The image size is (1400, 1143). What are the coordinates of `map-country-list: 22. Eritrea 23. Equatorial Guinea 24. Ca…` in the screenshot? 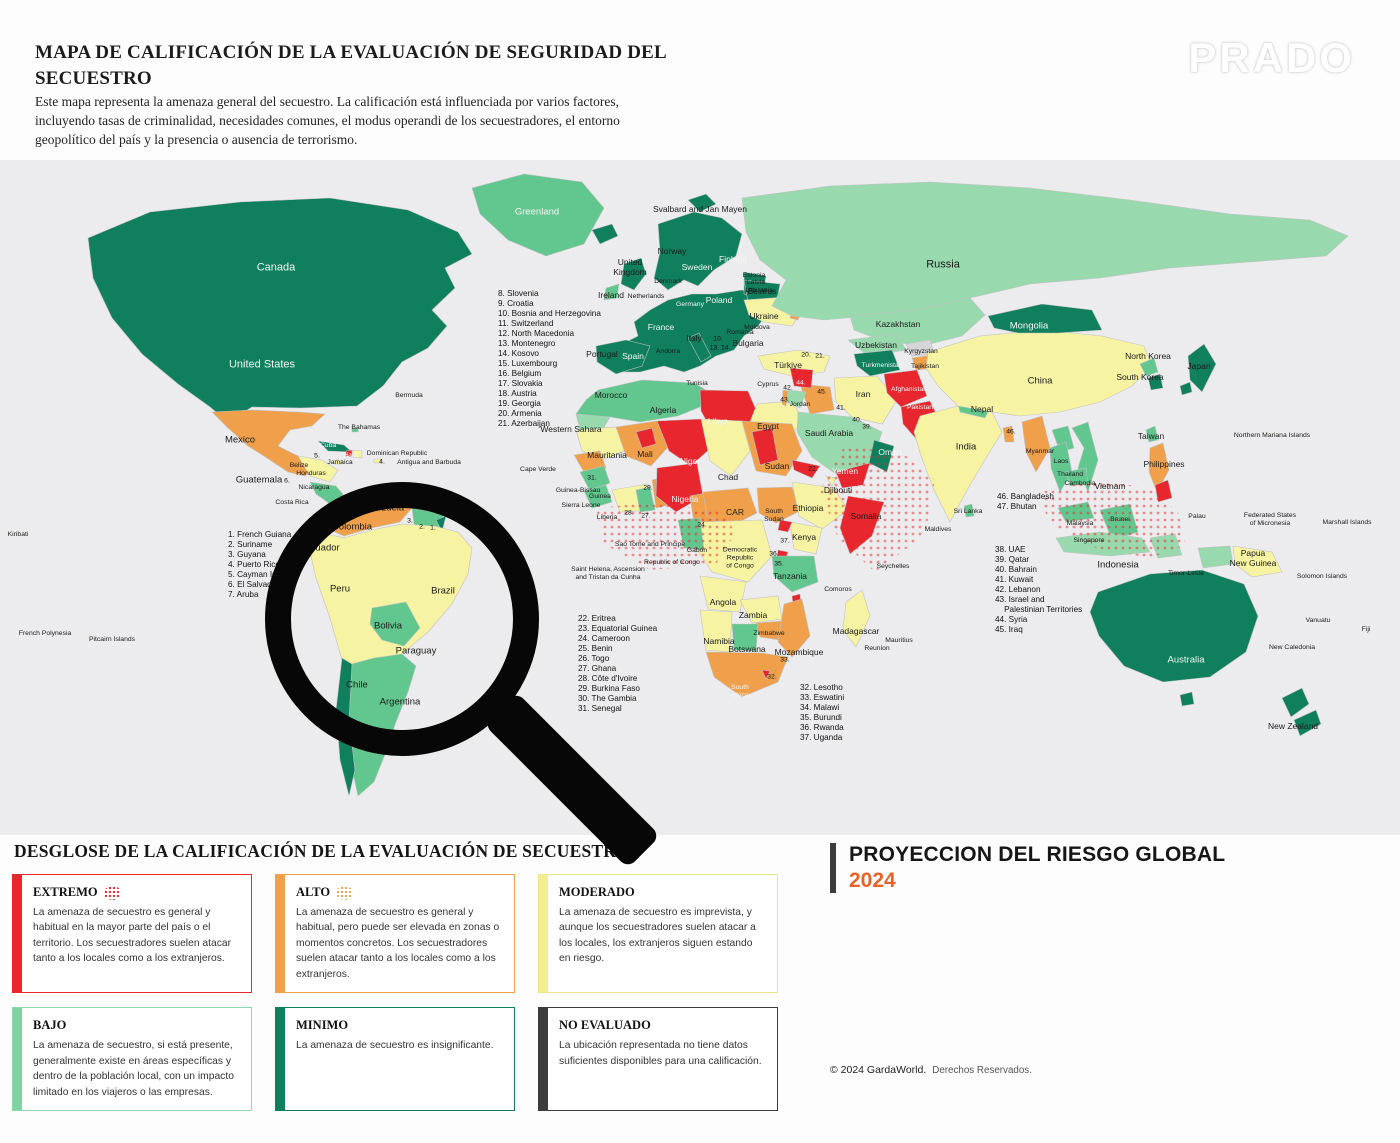 It's located at (618, 663).